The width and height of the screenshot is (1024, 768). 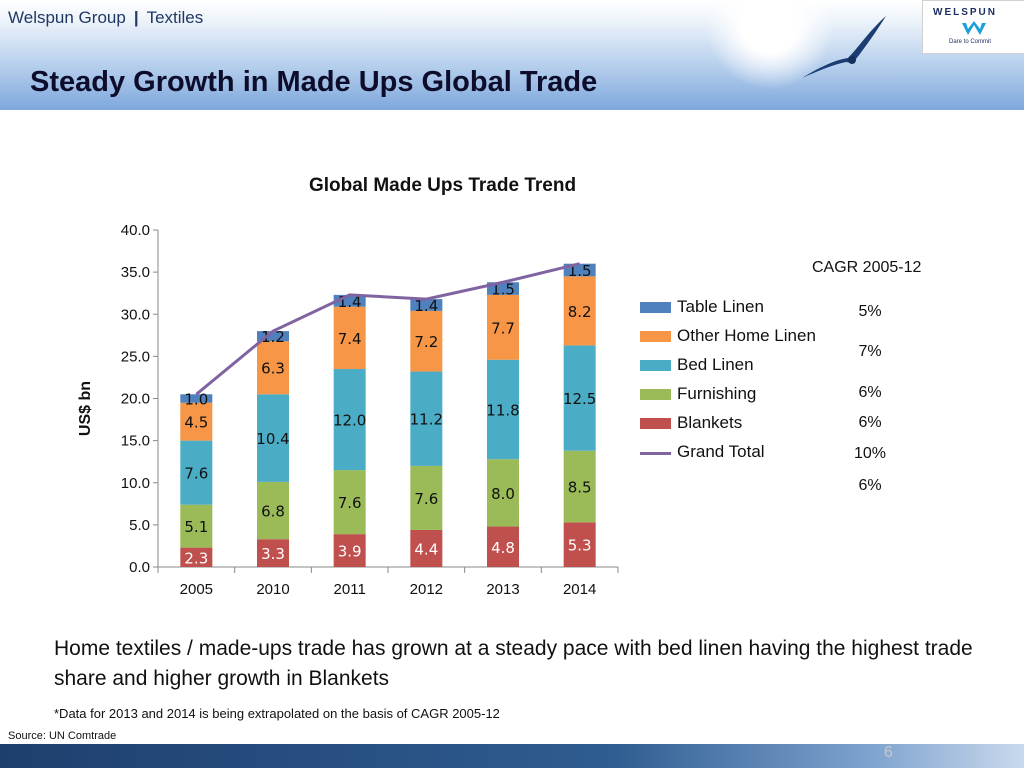 I want to click on x-tick-label: 2005, so click(x=196, y=589).